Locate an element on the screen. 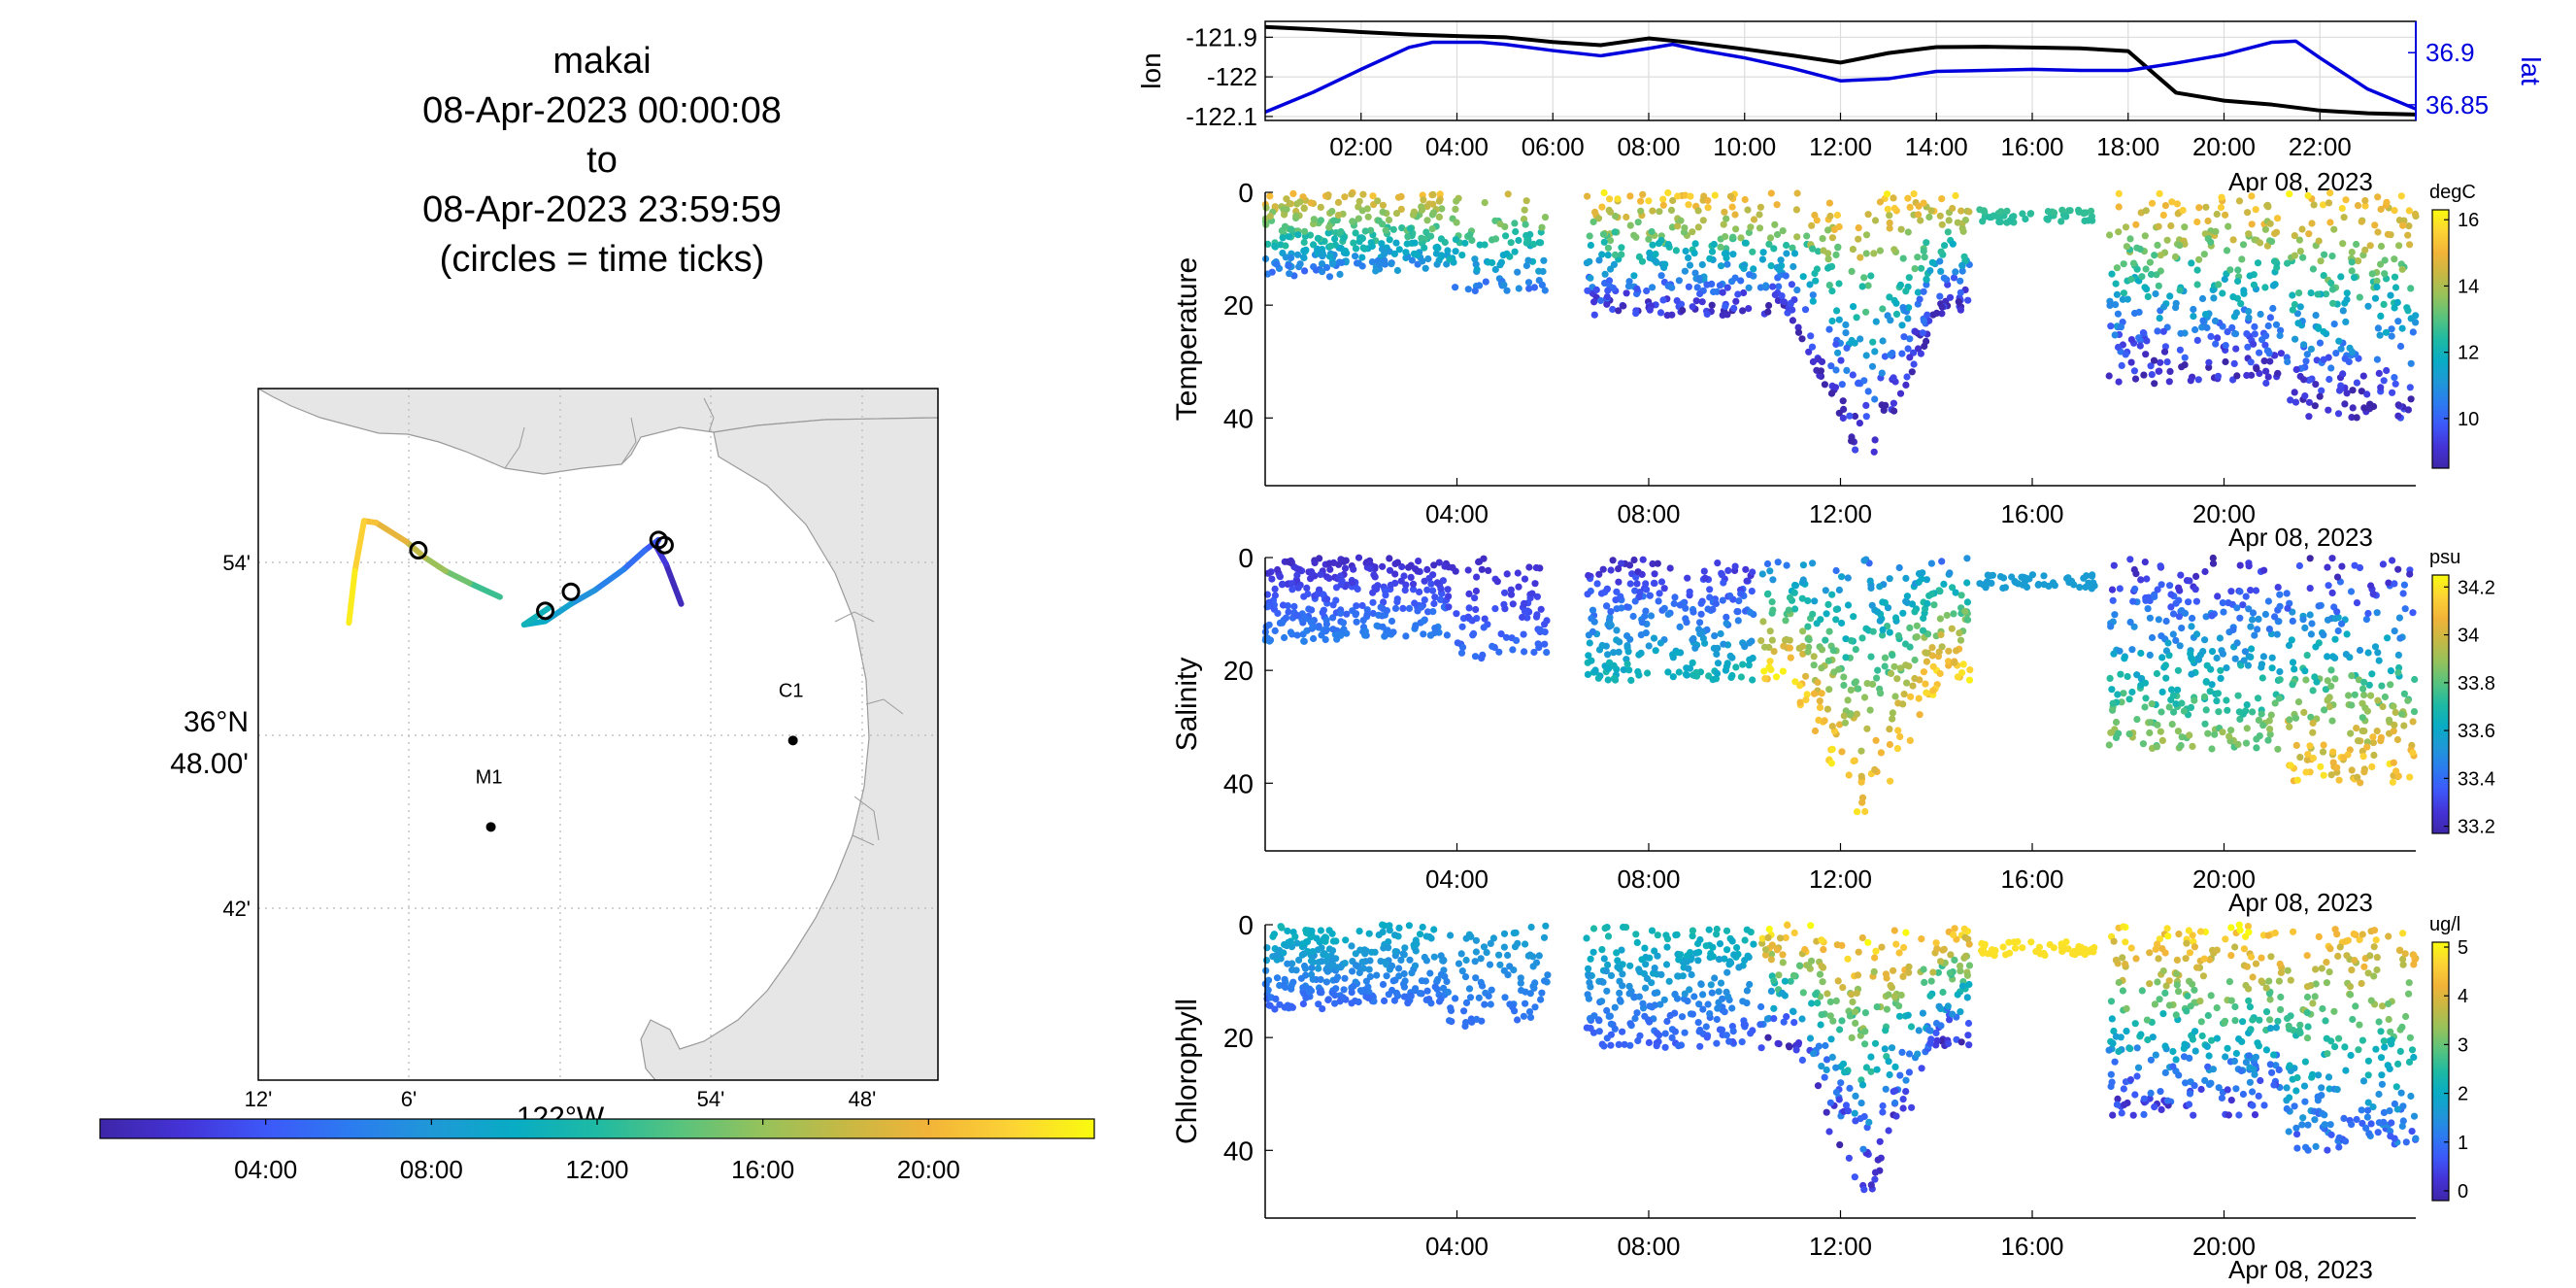 The height and width of the screenshot is (1288, 2576). lon-tick-label: 48' is located at coordinates (863, 1099).